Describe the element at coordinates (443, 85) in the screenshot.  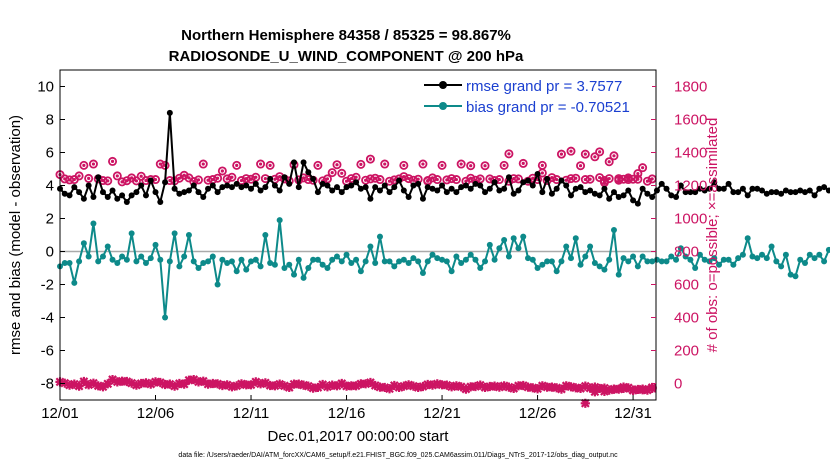
I see `legend-marker-rmse` at that location.